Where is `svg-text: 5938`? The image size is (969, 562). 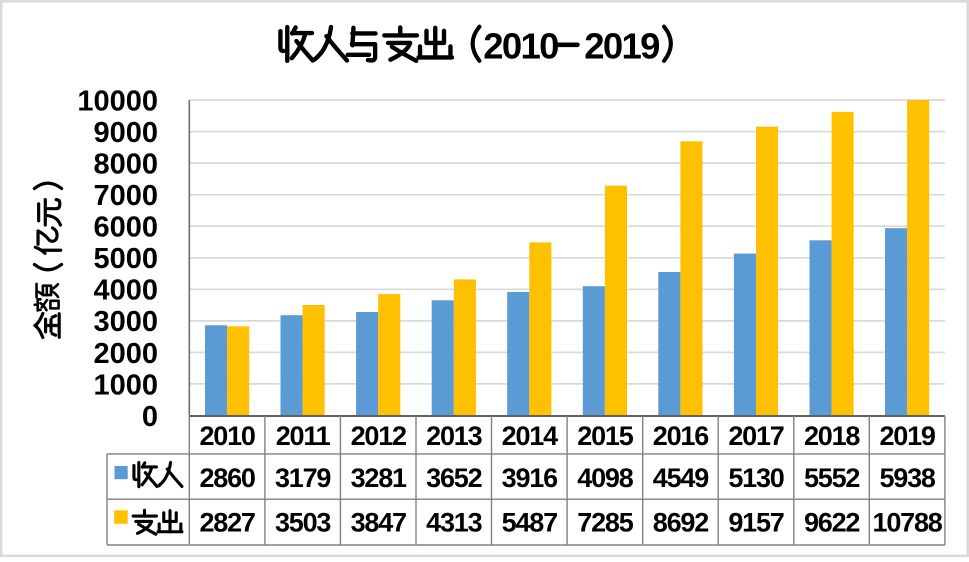 svg-text: 5938 is located at coordinates (907, 478).